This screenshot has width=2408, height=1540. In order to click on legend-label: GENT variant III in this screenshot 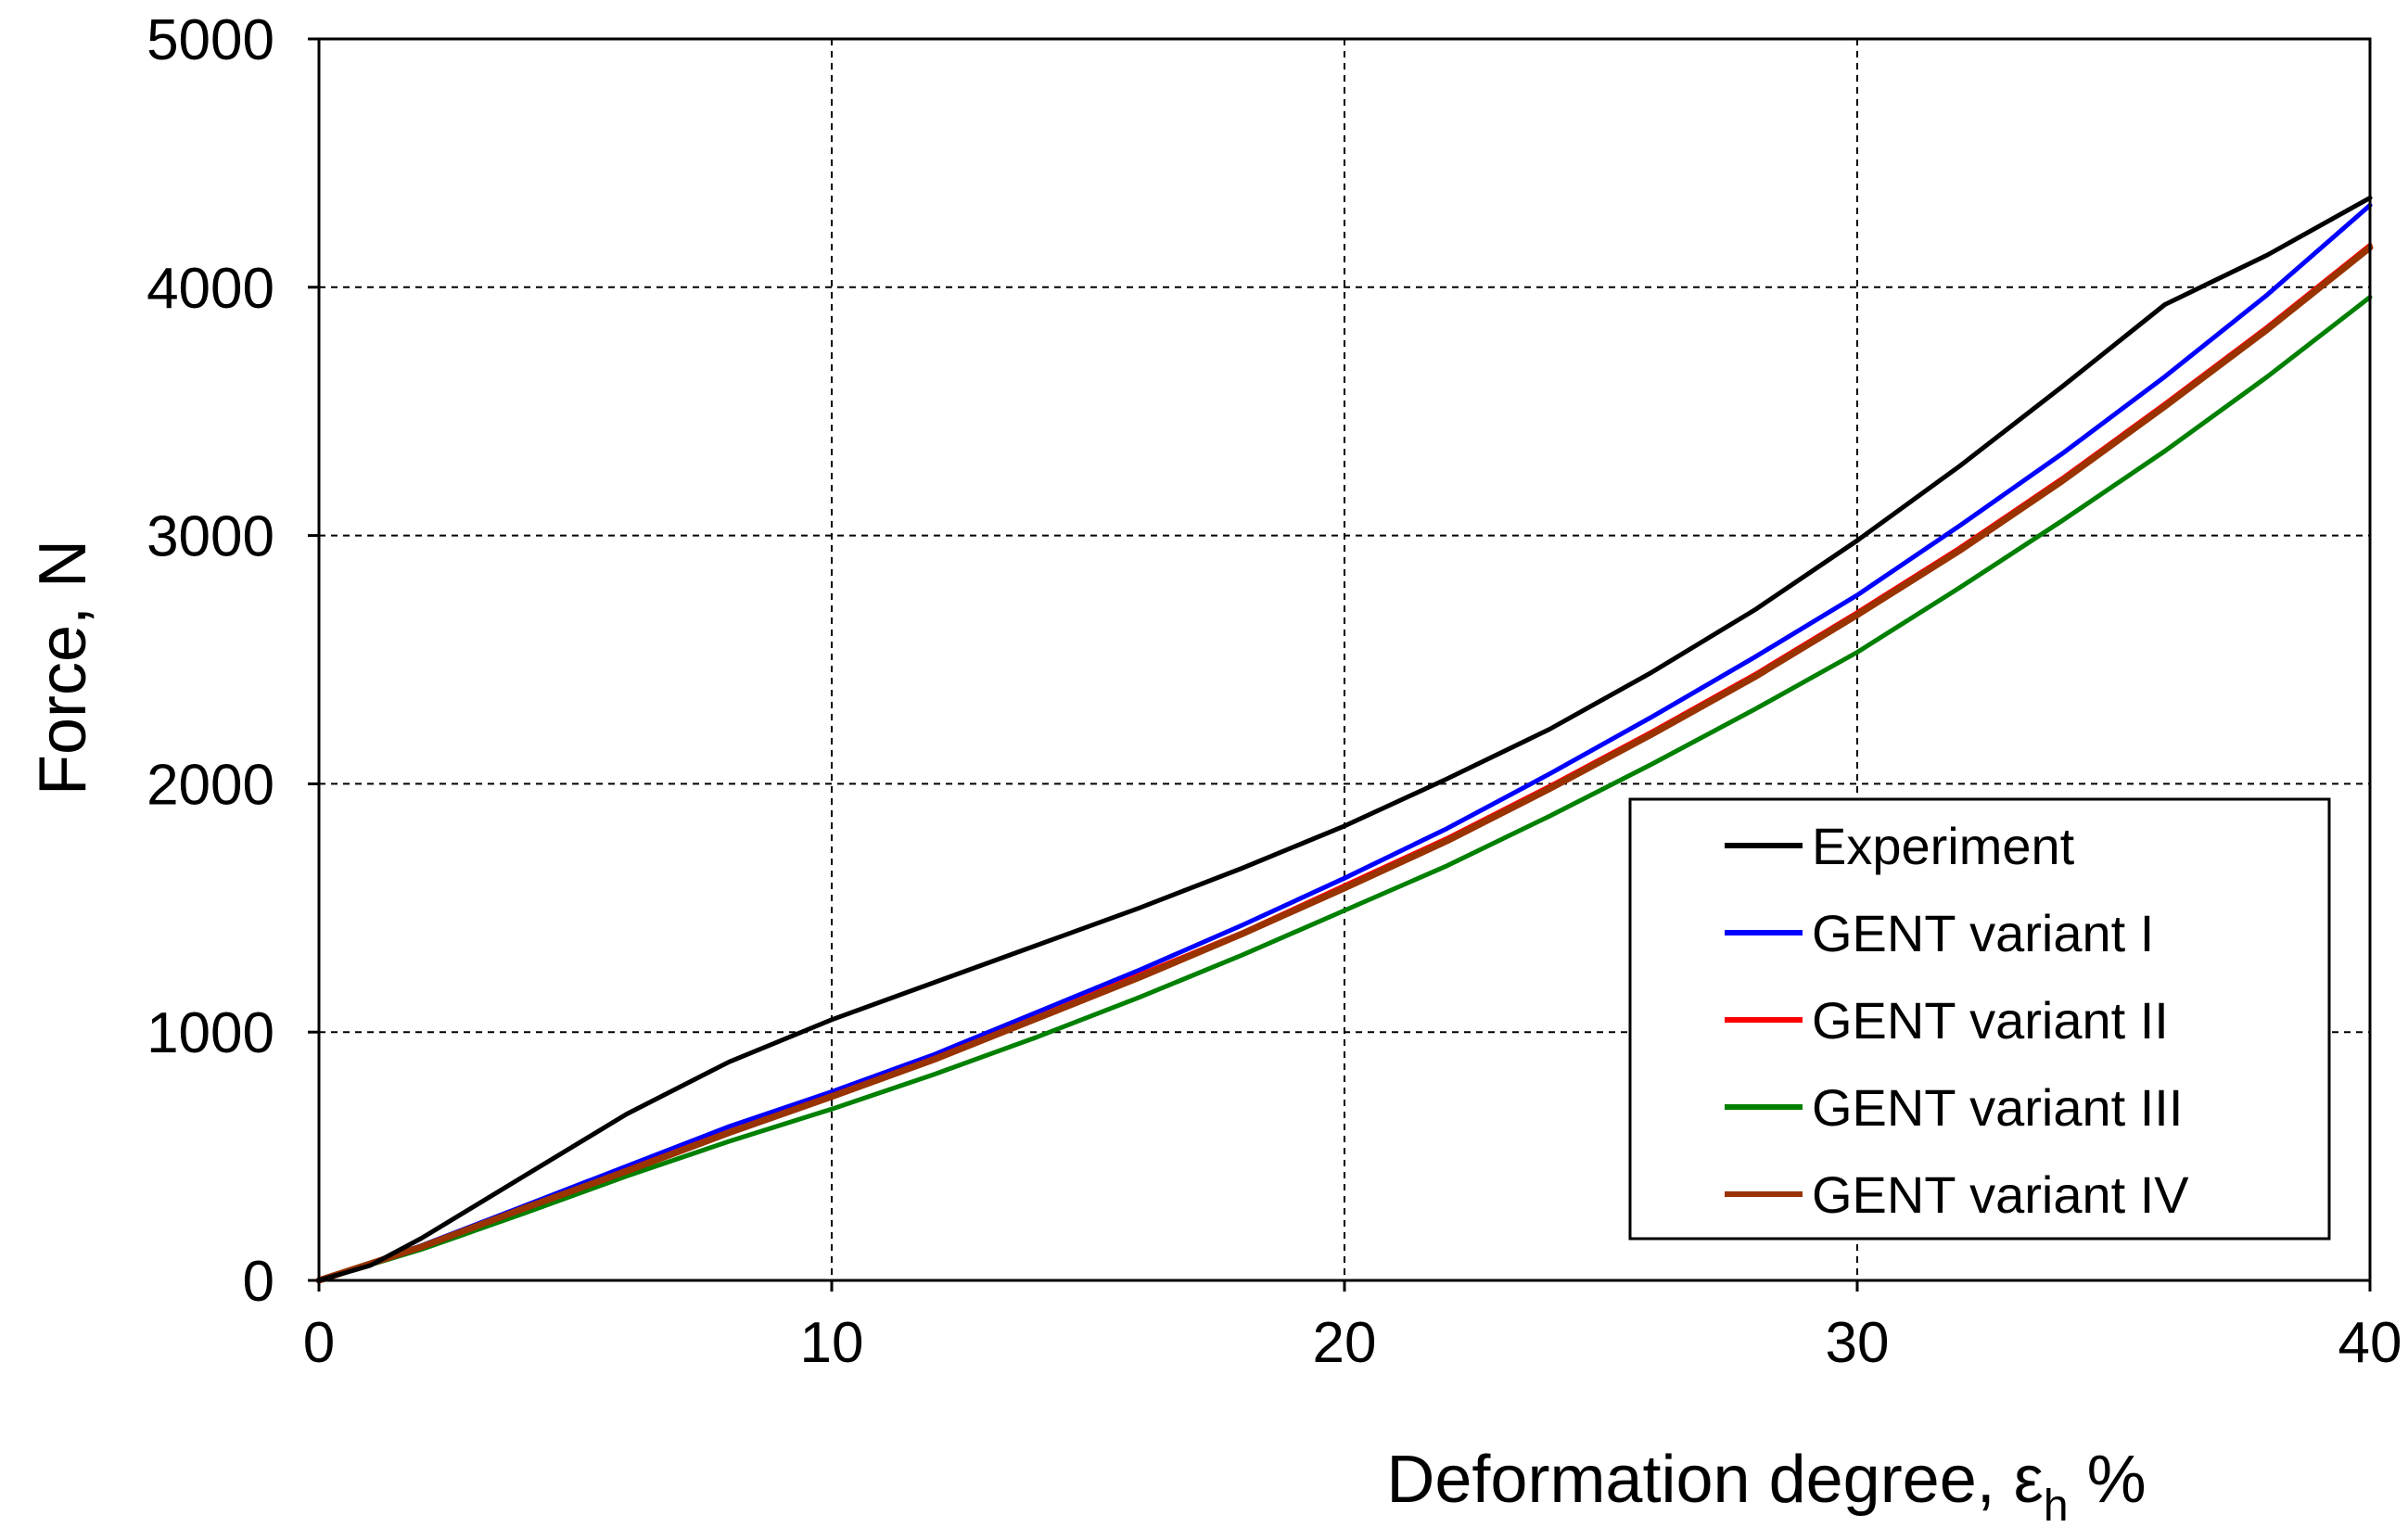, I will do `click(1997, 1107)`.